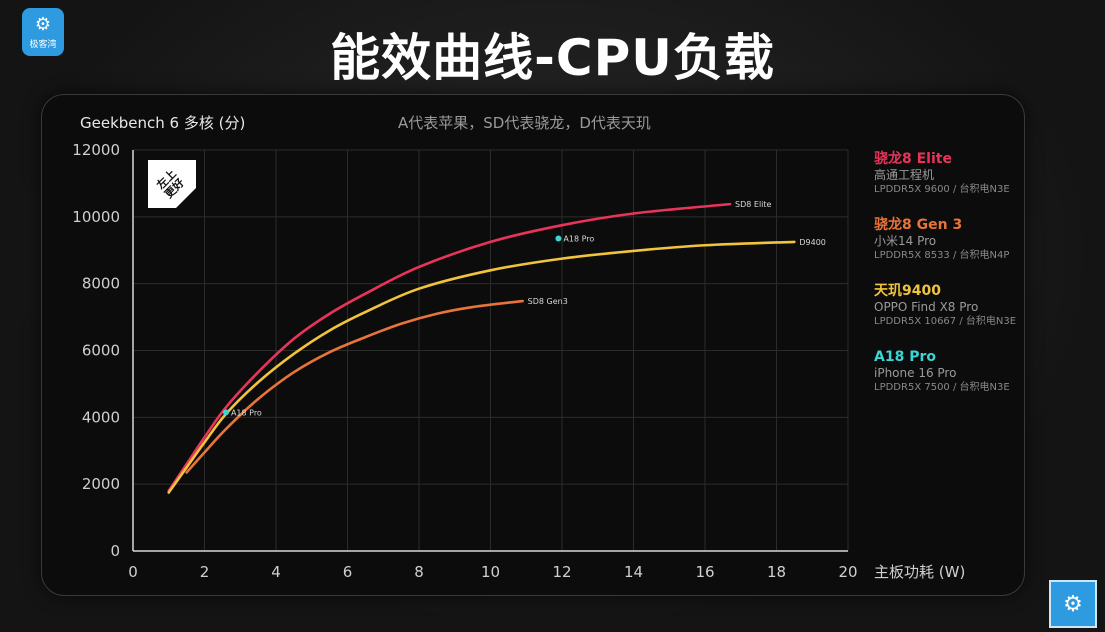 The width and height of the screenshot is (1105, 632). What do you see at coordinates (101, 284) in the screenshot?
I see `y-tick-label: 8000` at bounding box center [101, 284].